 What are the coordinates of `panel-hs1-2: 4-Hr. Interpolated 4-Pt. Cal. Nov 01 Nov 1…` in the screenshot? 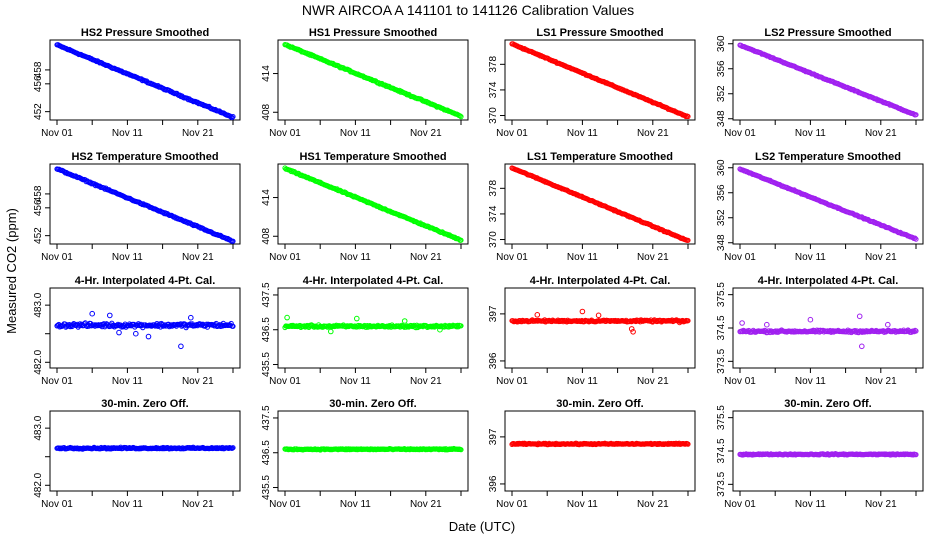 It's located at (365, 331).